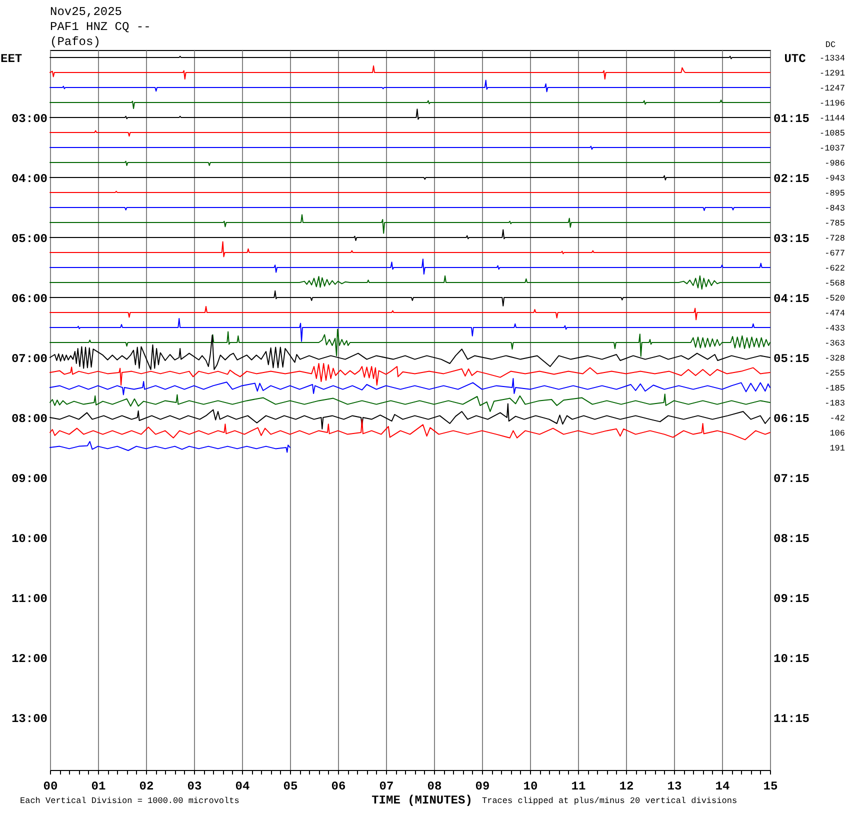 This screenshot has width=850, height=814. What do you see at coordinates (792, 479) in the screenshot?
I see `y2-tick-label: 07:15` at bounding box center [792, 479].